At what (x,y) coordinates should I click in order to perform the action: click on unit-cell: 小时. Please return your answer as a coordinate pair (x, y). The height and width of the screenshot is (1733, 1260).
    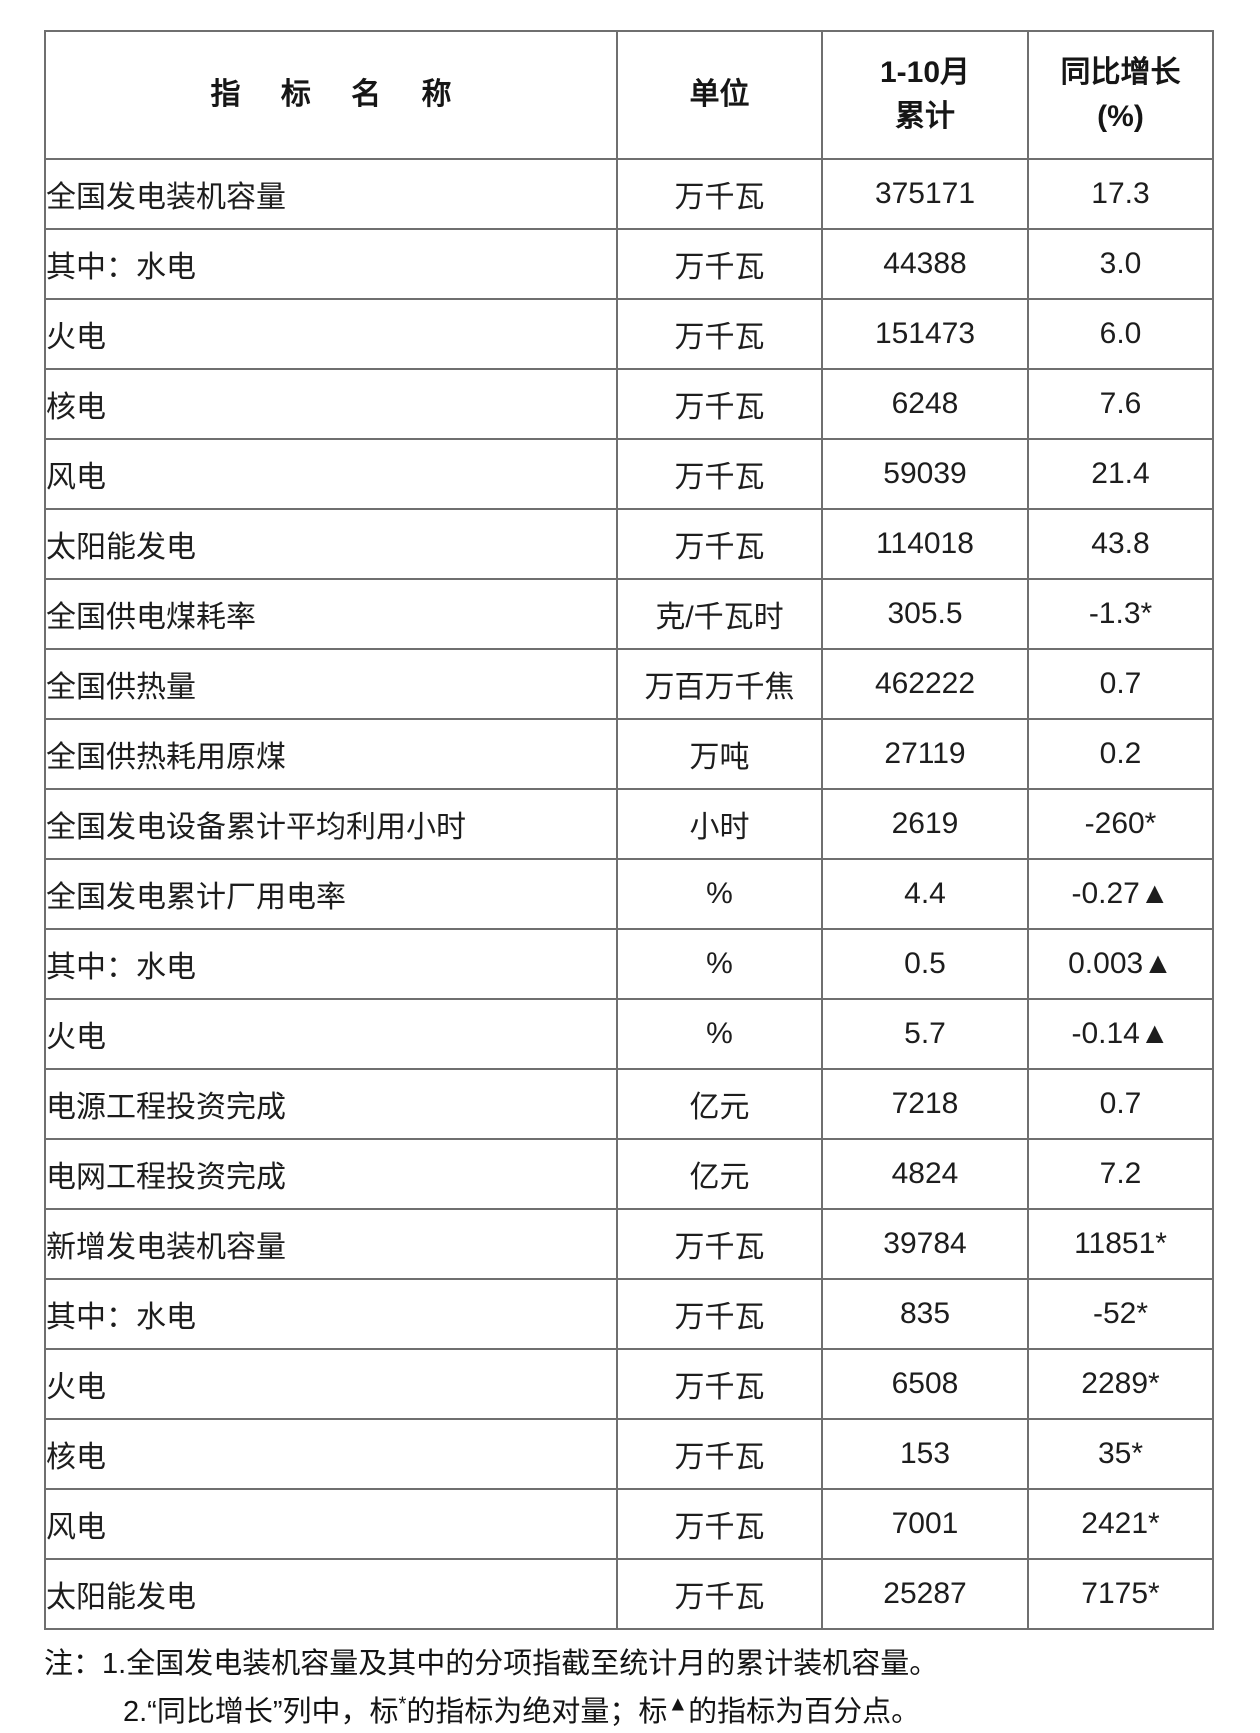
    Looking at the image, I should click on (719, 824).